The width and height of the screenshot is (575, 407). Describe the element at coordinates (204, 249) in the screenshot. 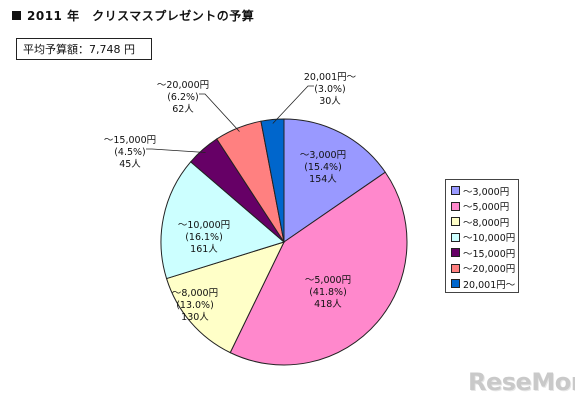

I see `slice-label-line: 161人` at that location.